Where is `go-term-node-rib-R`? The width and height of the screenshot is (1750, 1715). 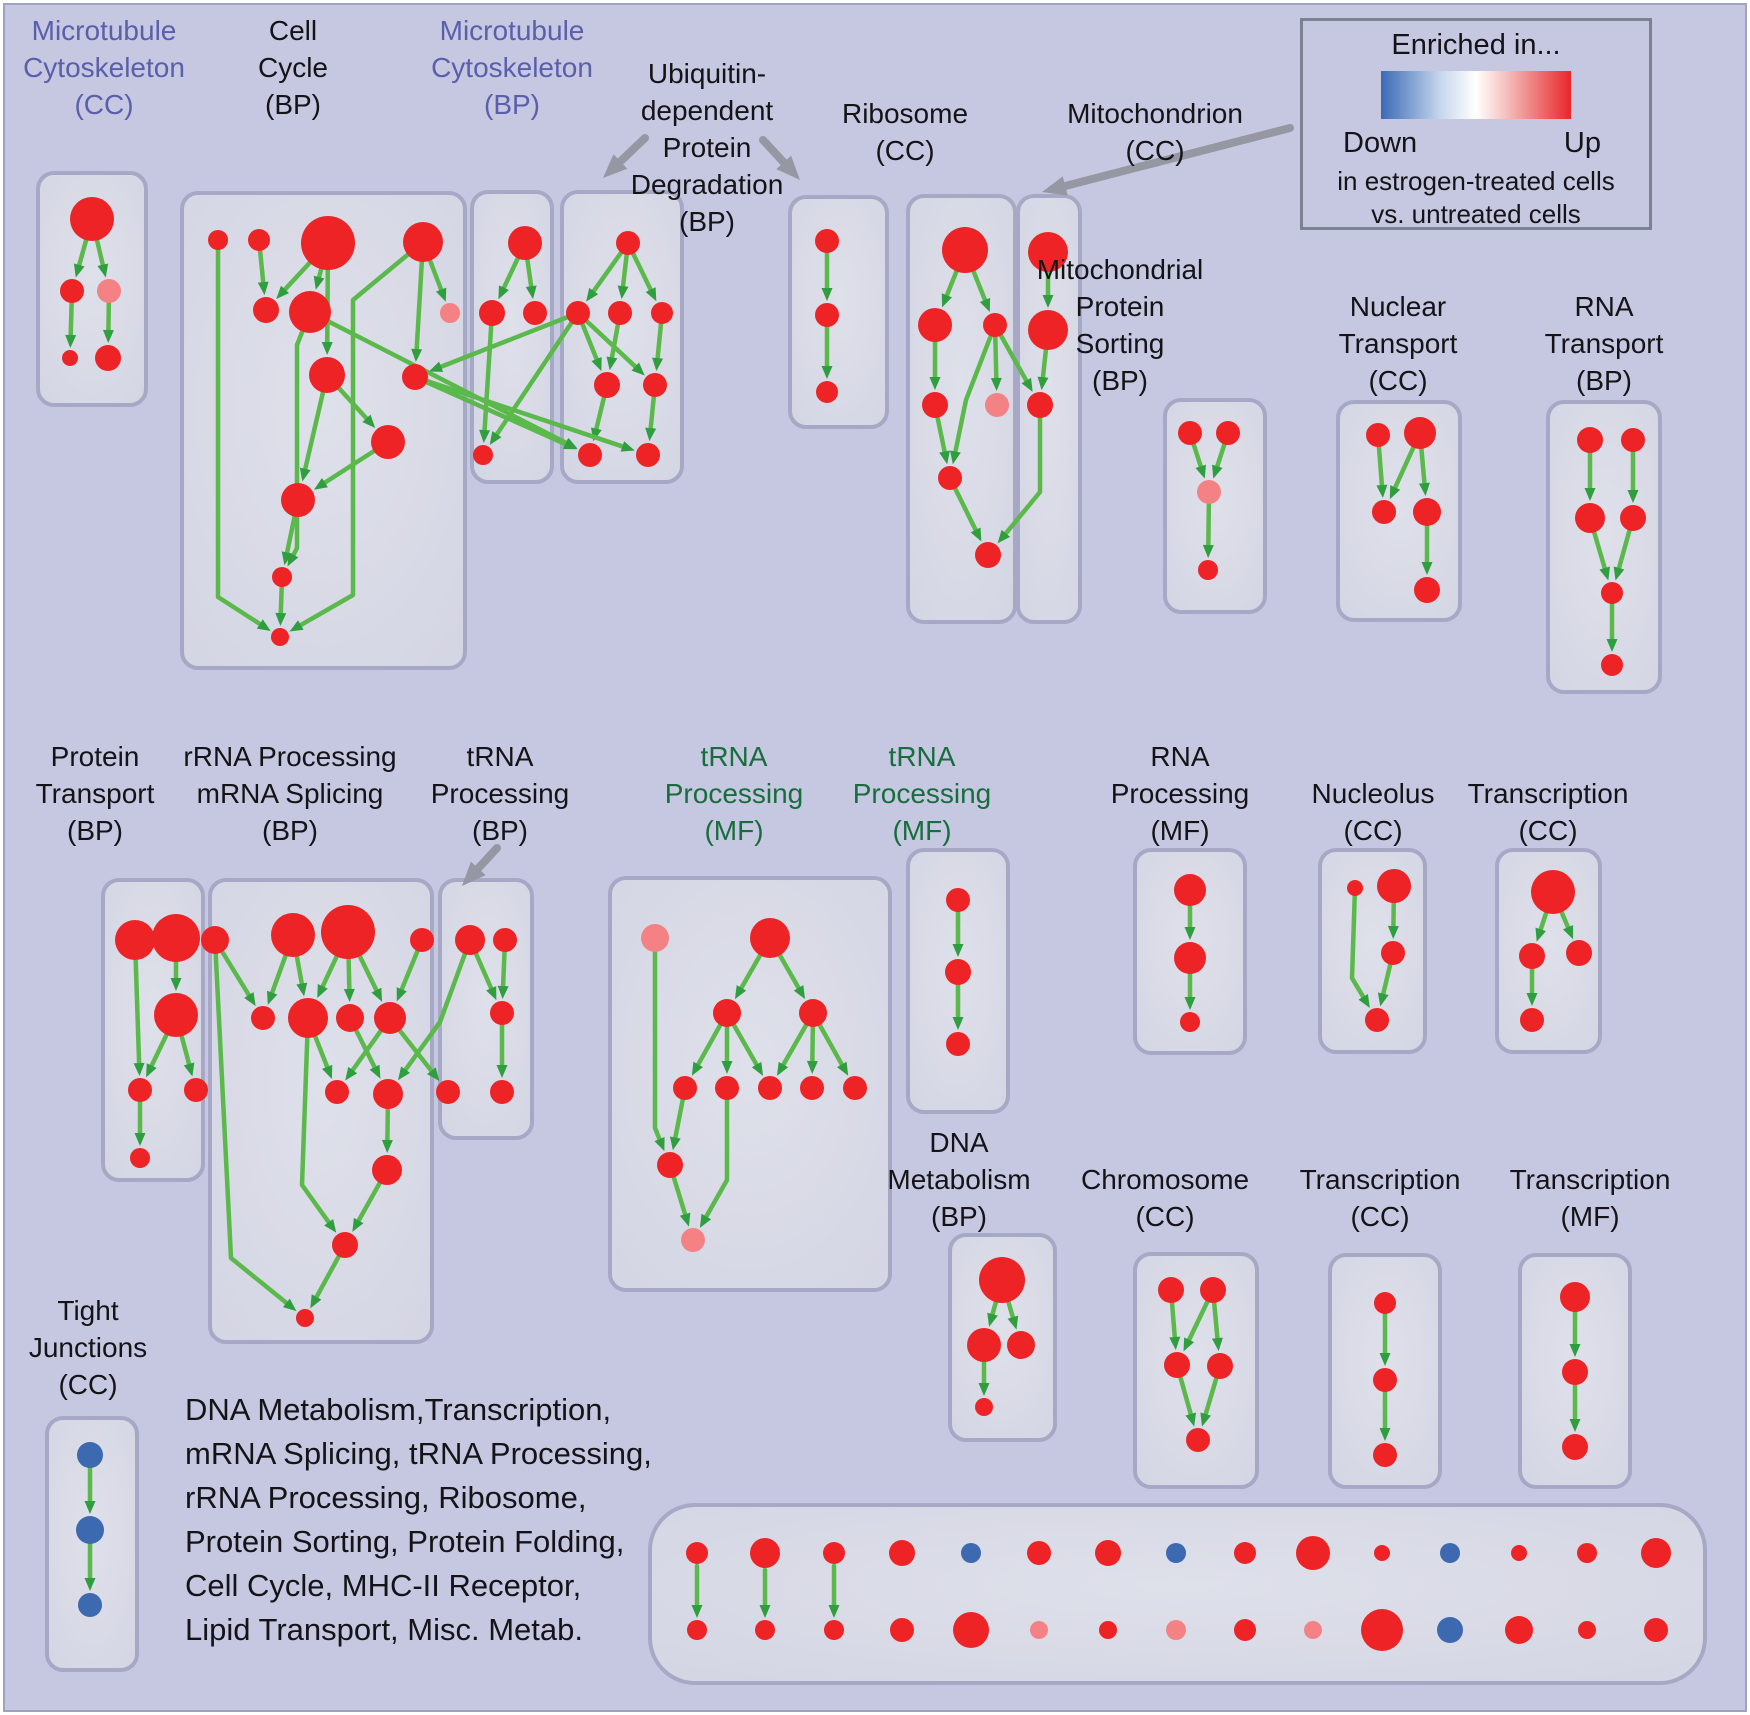
go-term-node-rib-R is located at coordinates (995, 325).